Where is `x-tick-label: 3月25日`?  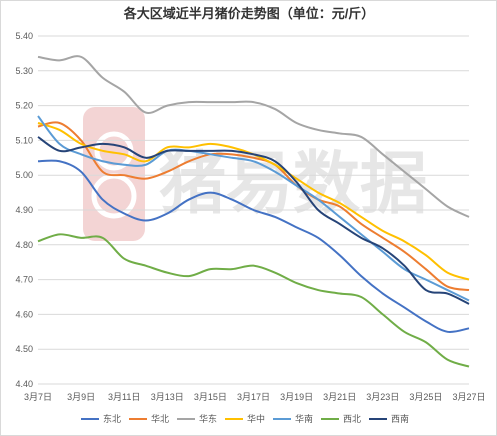 x-tick-label: 3月25日 is located at coordinates (425, 397).